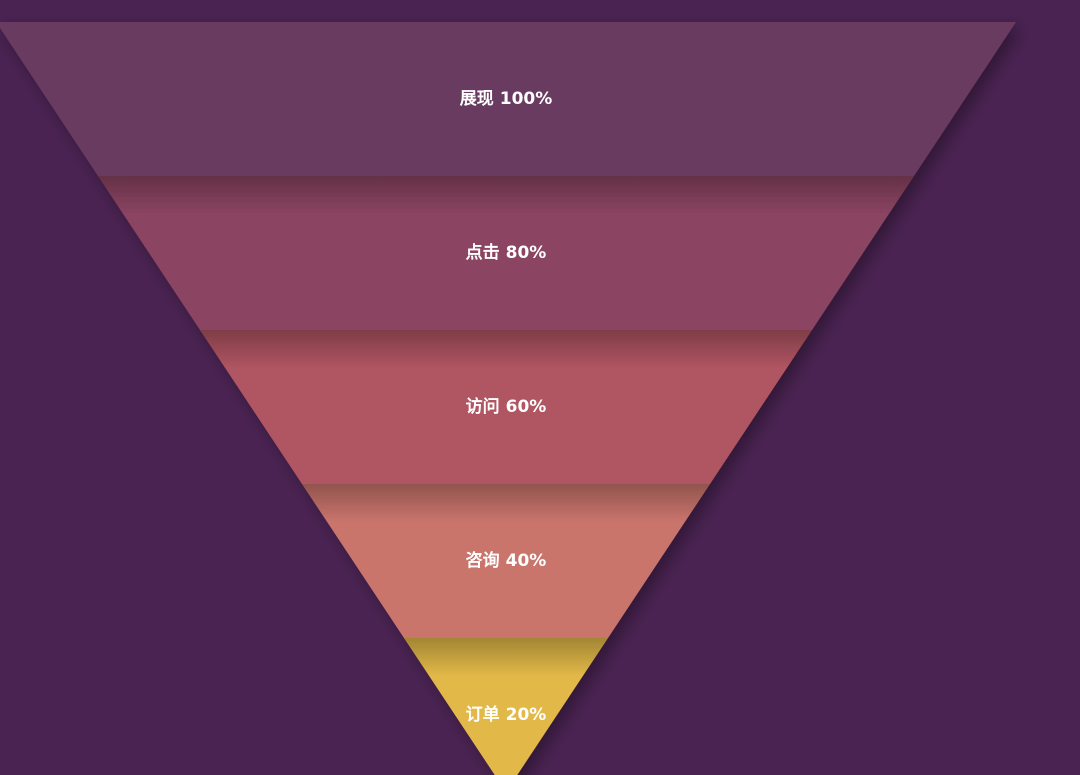 The width and height of the screenshot is (1080, 775). I want to click on segment-label: 咨询 40%, so click(506, 560).